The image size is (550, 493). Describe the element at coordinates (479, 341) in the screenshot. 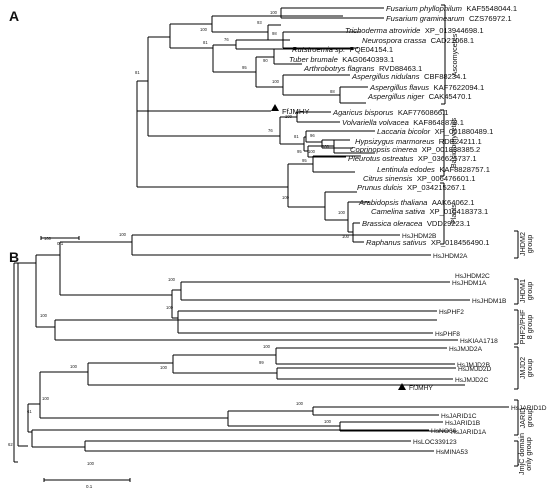

I see `gene-label: HsKIAA1718` at that location.